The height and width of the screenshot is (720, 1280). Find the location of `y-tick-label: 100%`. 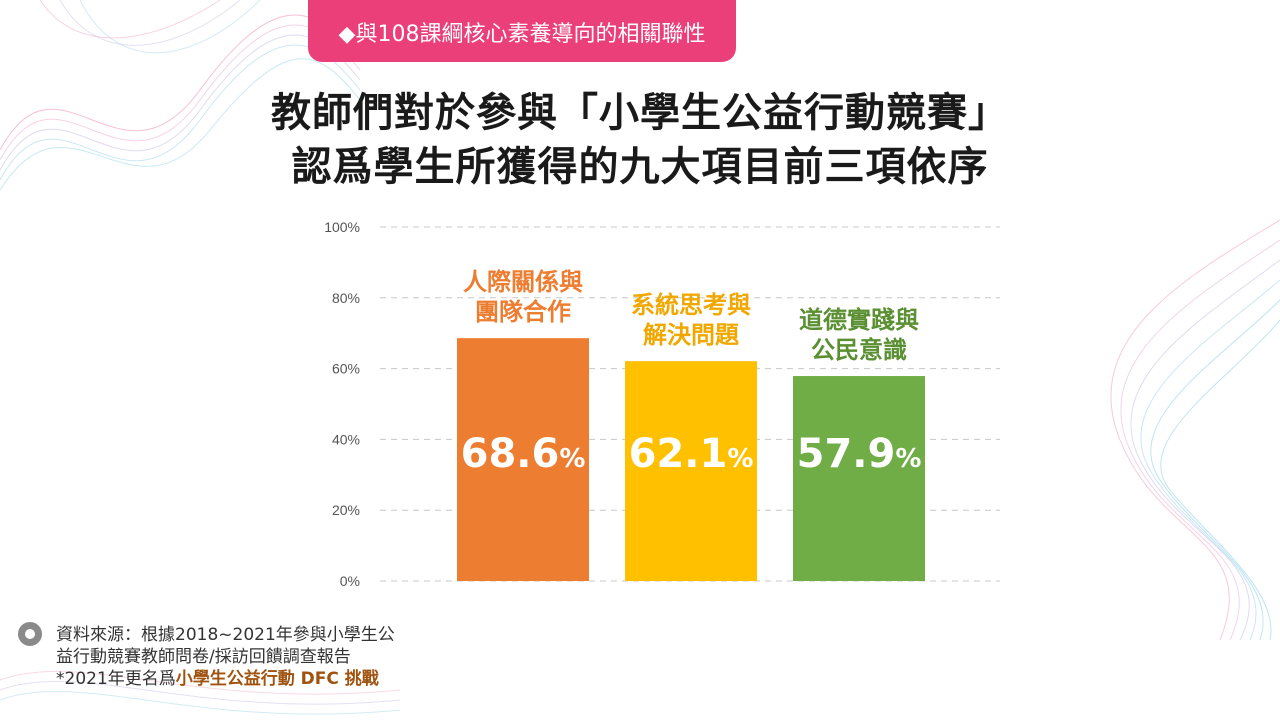

y-tick-label: 100% is located at coordinates (342, 227).